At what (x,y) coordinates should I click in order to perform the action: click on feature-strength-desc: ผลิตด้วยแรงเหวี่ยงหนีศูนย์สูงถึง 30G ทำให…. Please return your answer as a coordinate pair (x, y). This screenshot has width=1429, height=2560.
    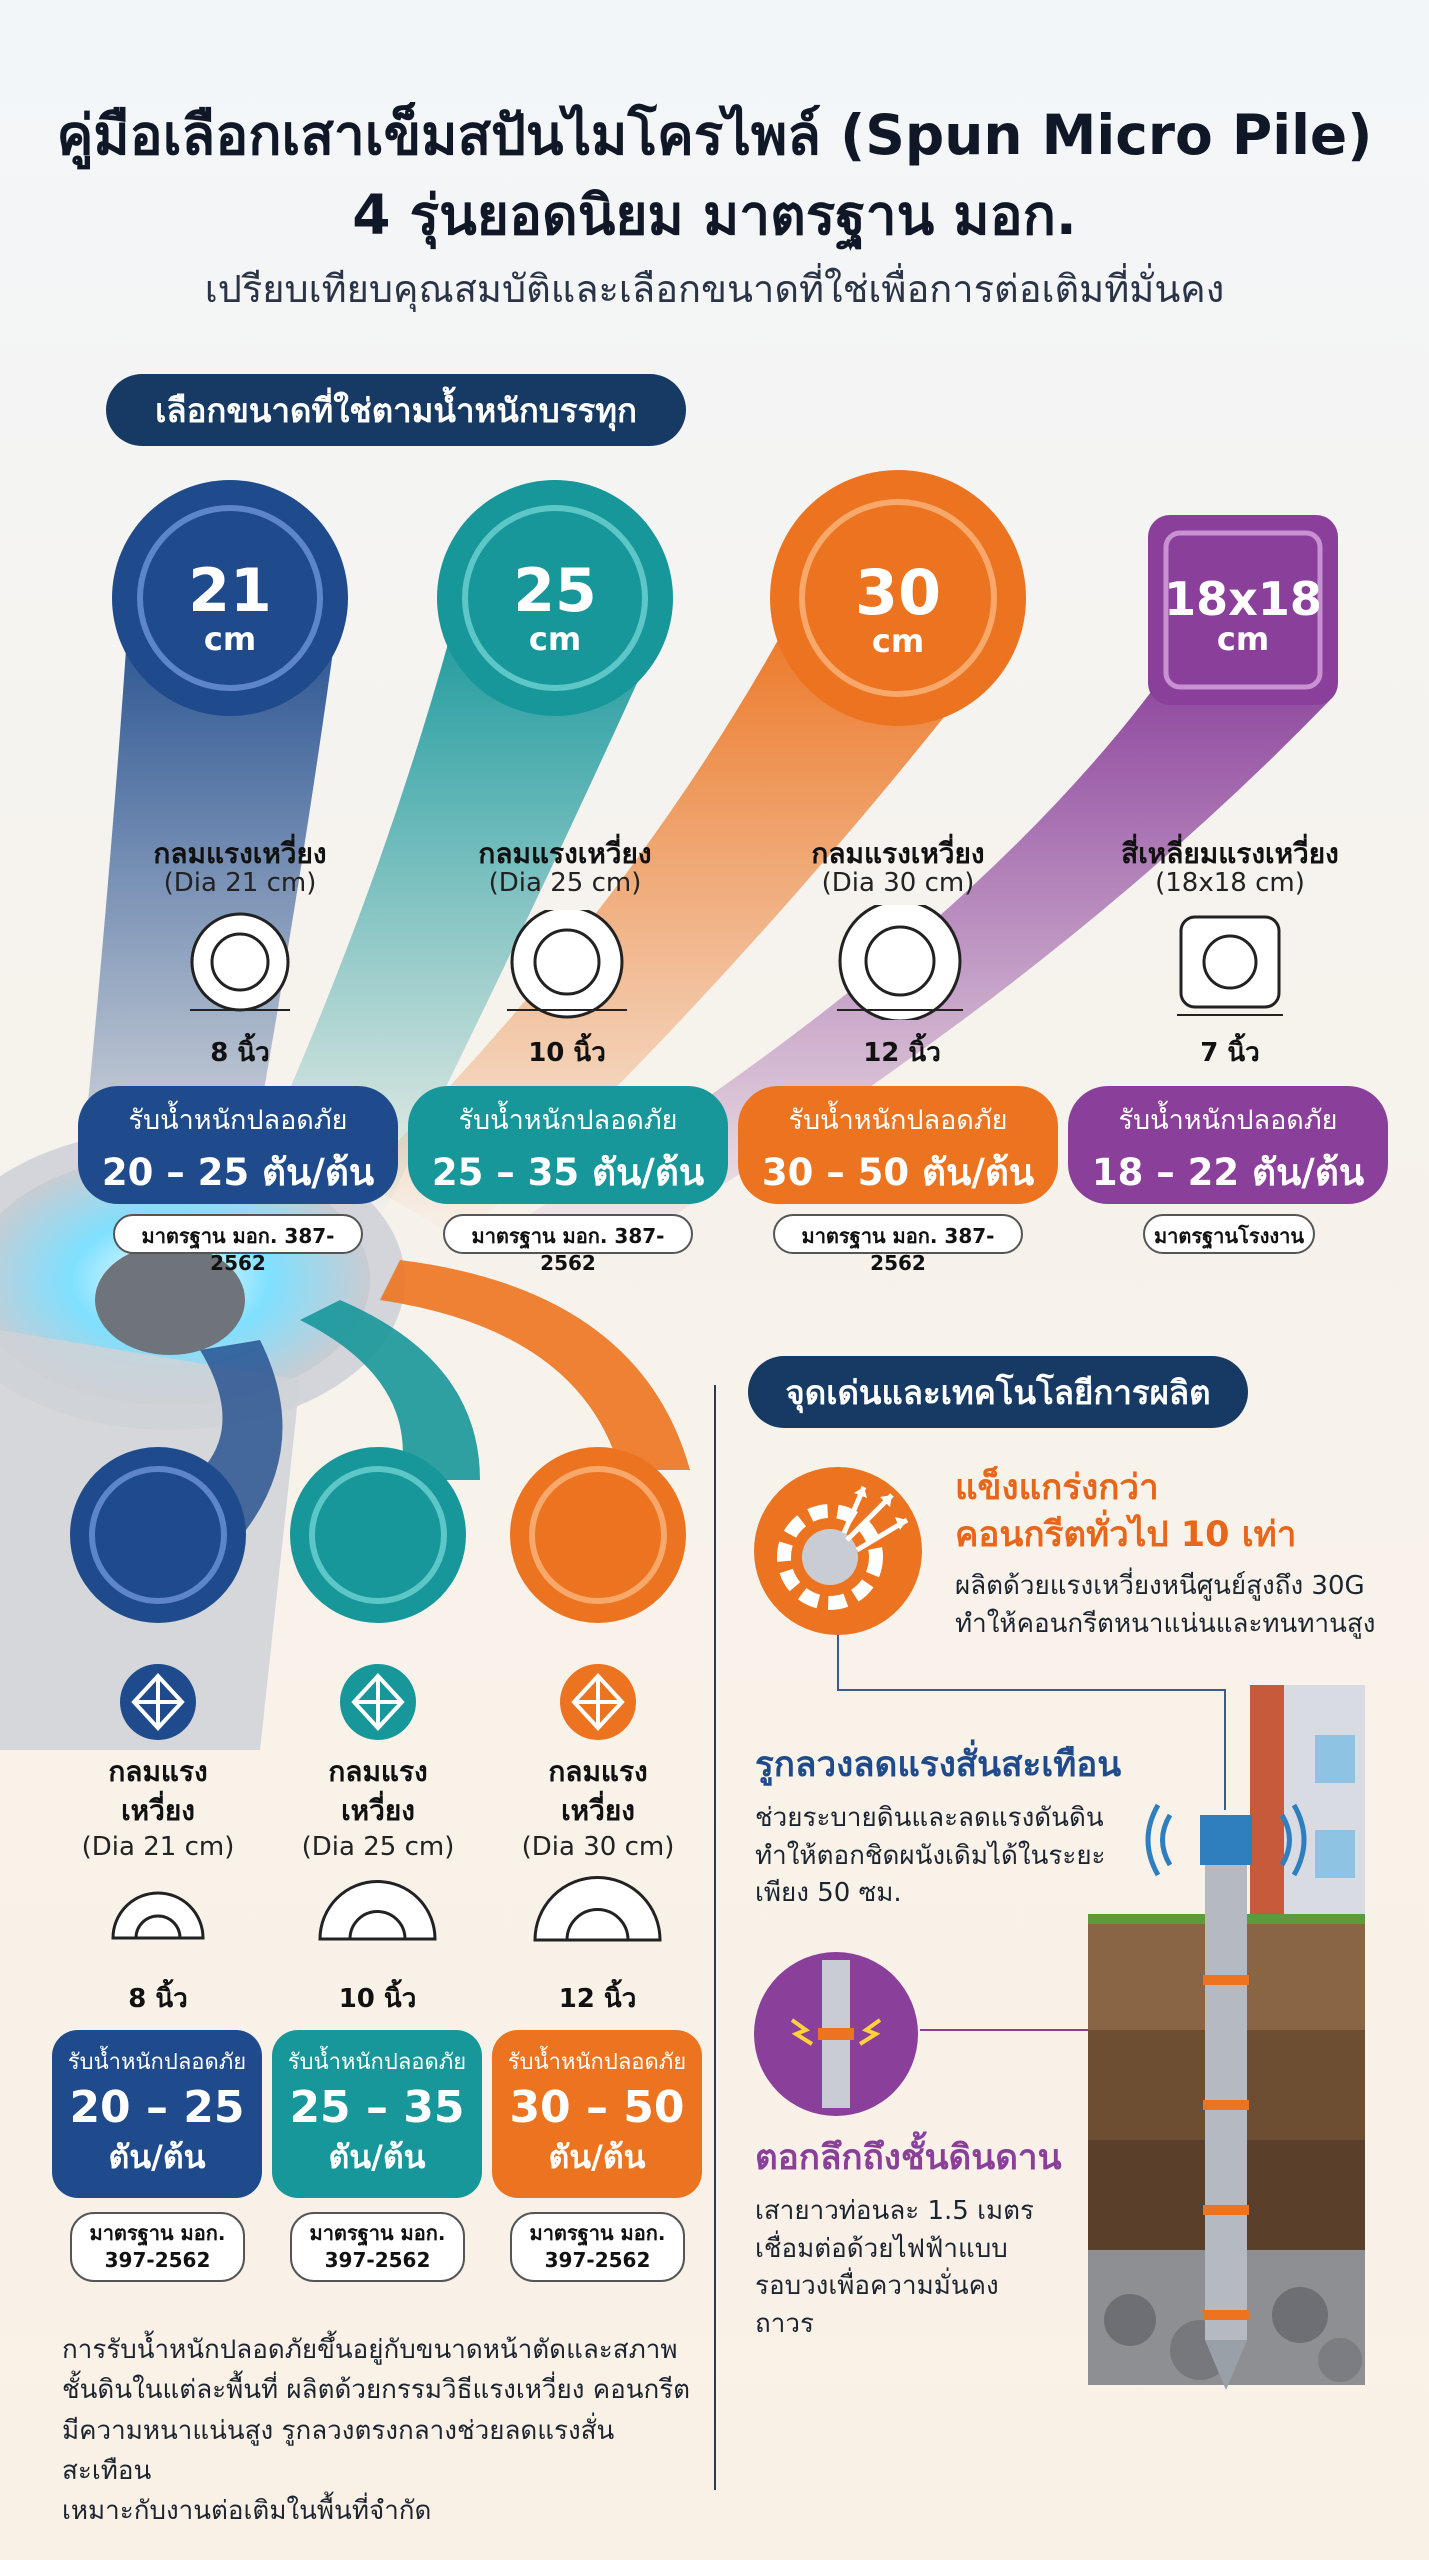
    Looking at the image, I should click on (1165, 1605).